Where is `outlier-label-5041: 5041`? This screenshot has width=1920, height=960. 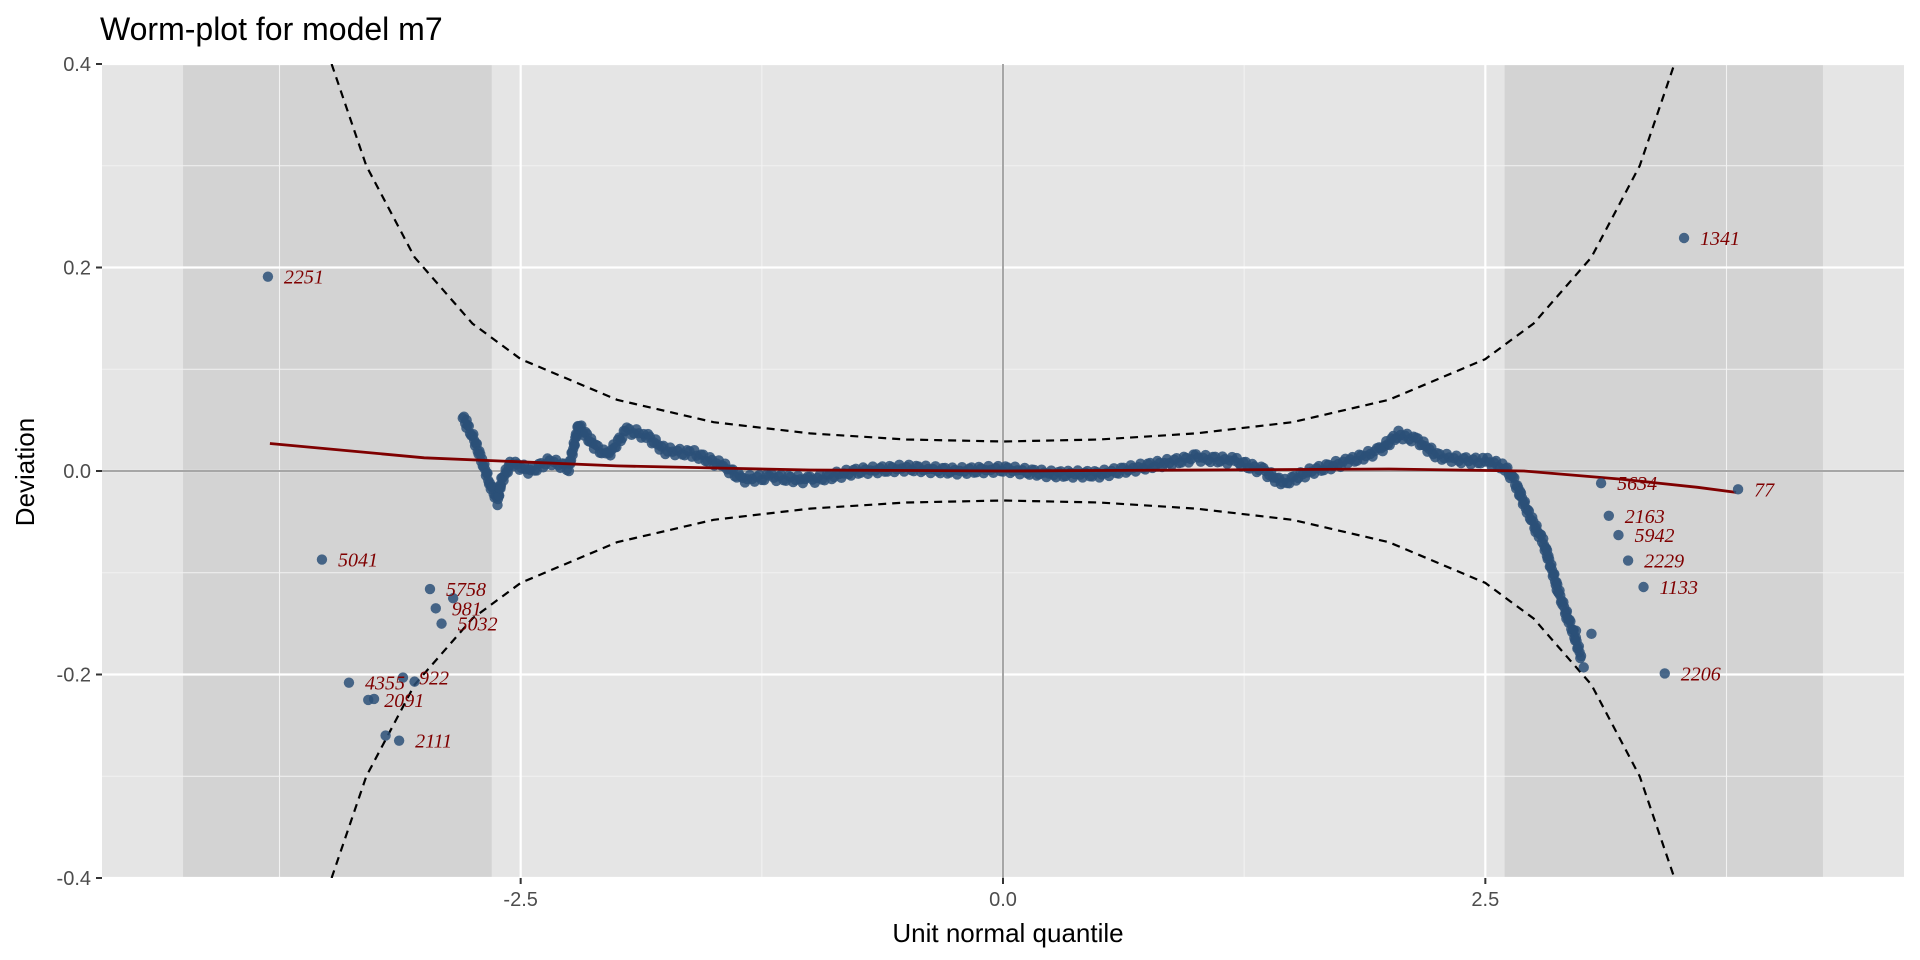 outlier-label-5041: 5041 is located at coordinates (358, 561).